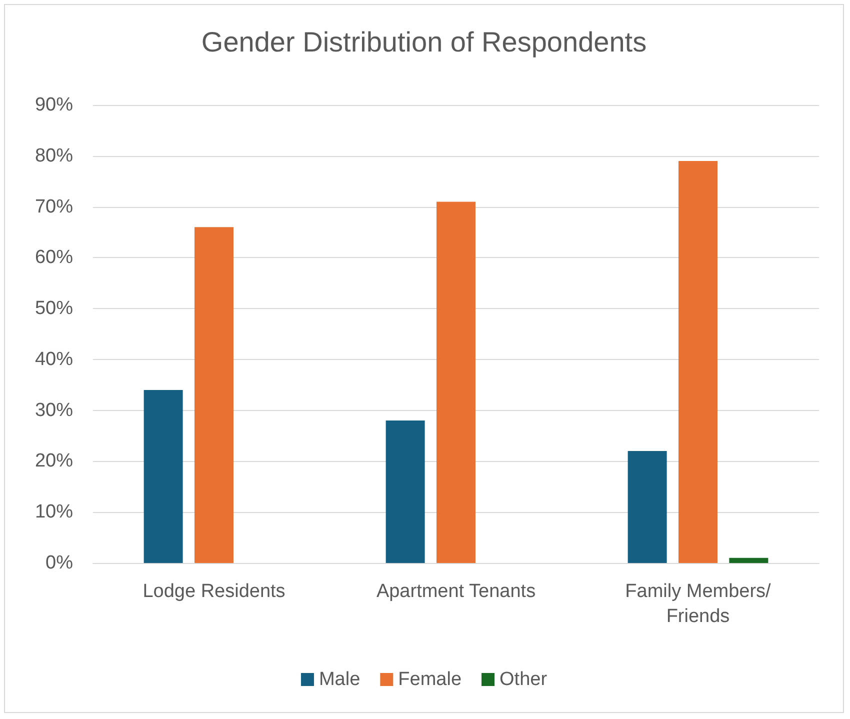  I want to click on y-tick-label: 20%, so click(54, 461).